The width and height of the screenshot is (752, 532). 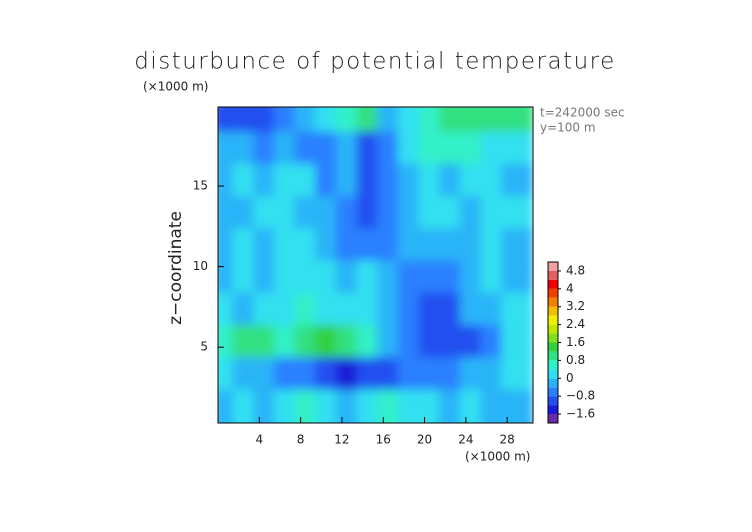 I want to click on x-tick-label: 16, so click(x=383, y=440).